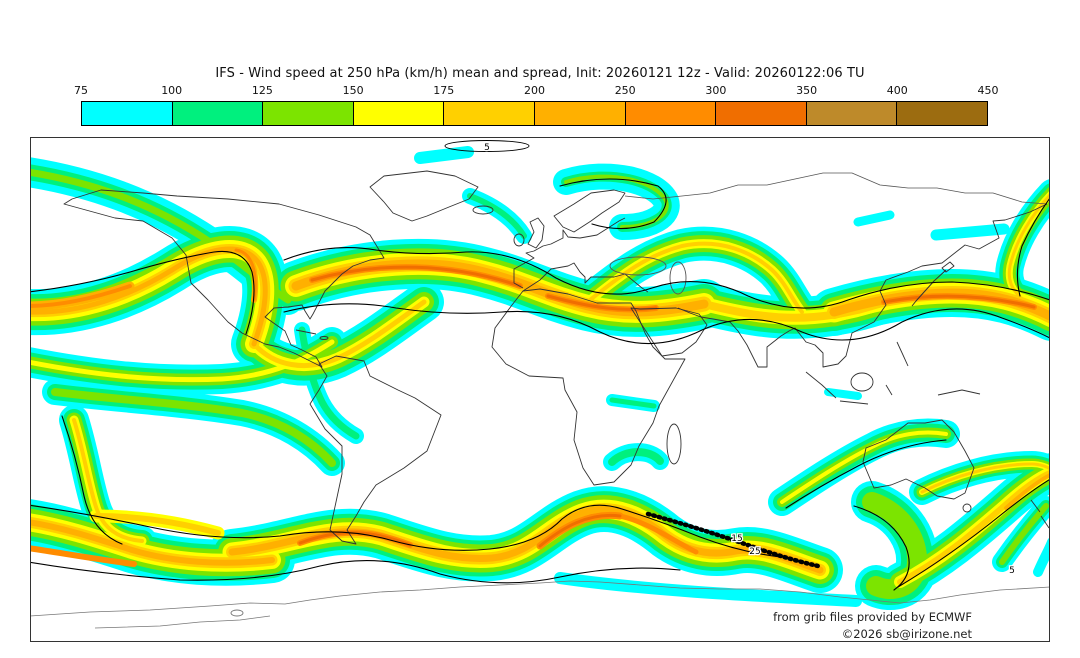  I want to click on colorbar-tick-label: 100, so click(172, 90).